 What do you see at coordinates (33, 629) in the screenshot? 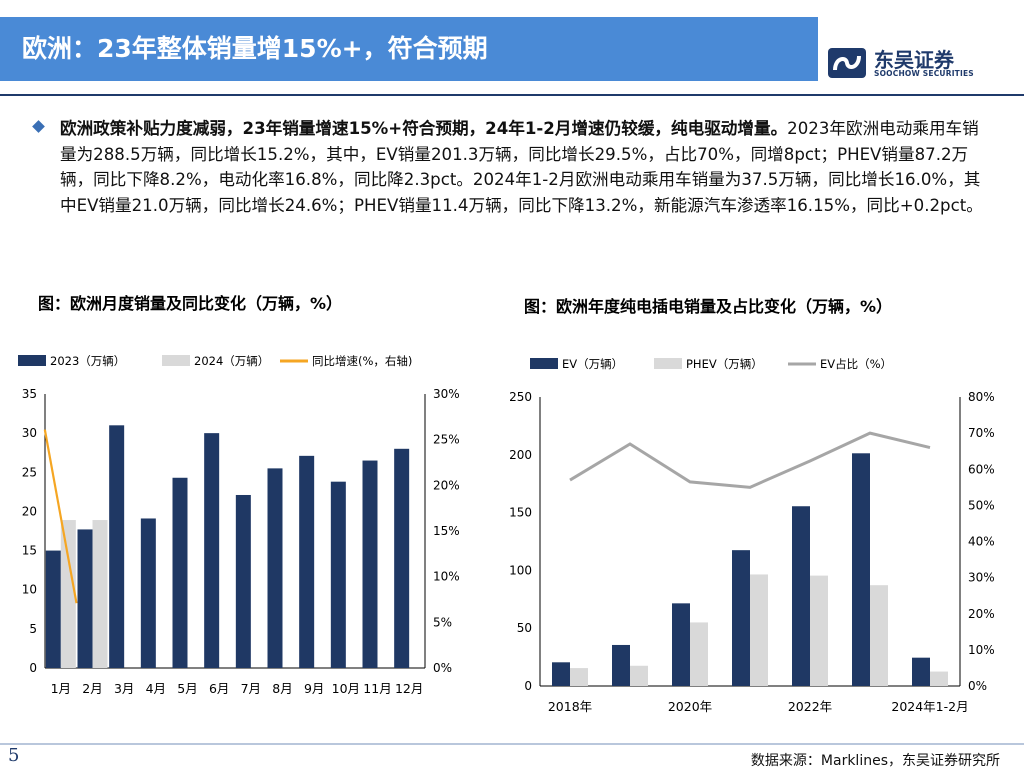
I see `chart1-y-tick-label: 5` at bounding box center [33, 629].